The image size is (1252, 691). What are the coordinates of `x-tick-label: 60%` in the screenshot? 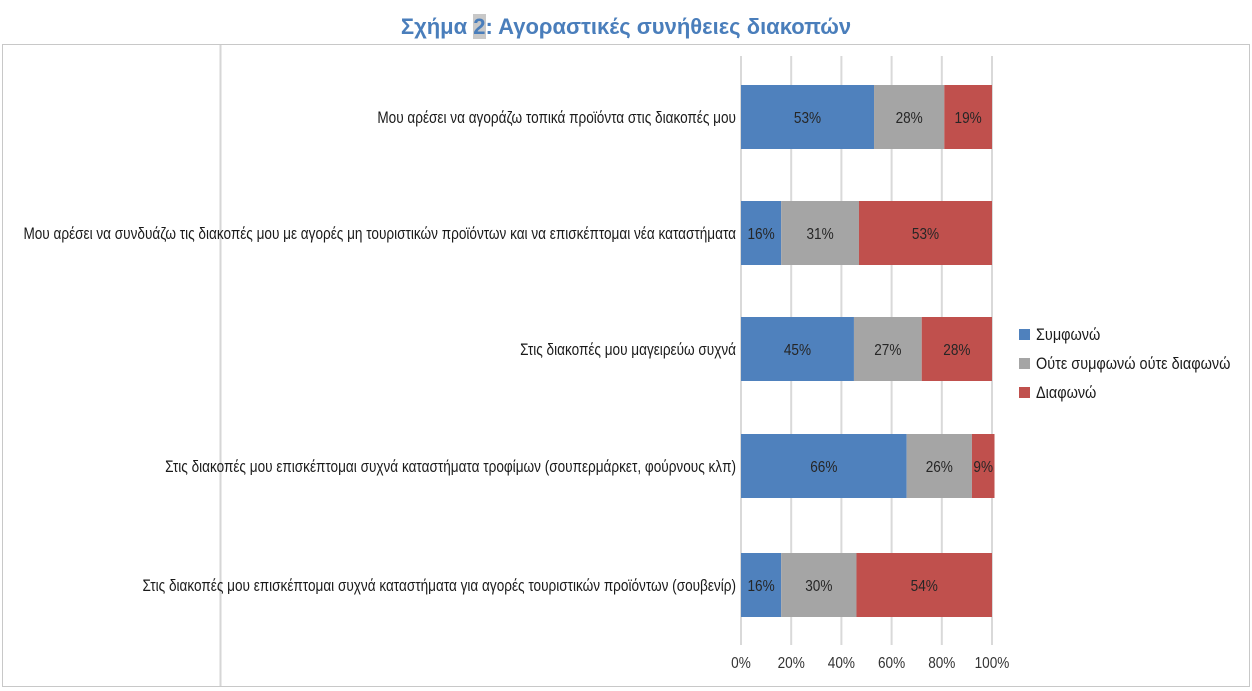 It's located at (891, 663).